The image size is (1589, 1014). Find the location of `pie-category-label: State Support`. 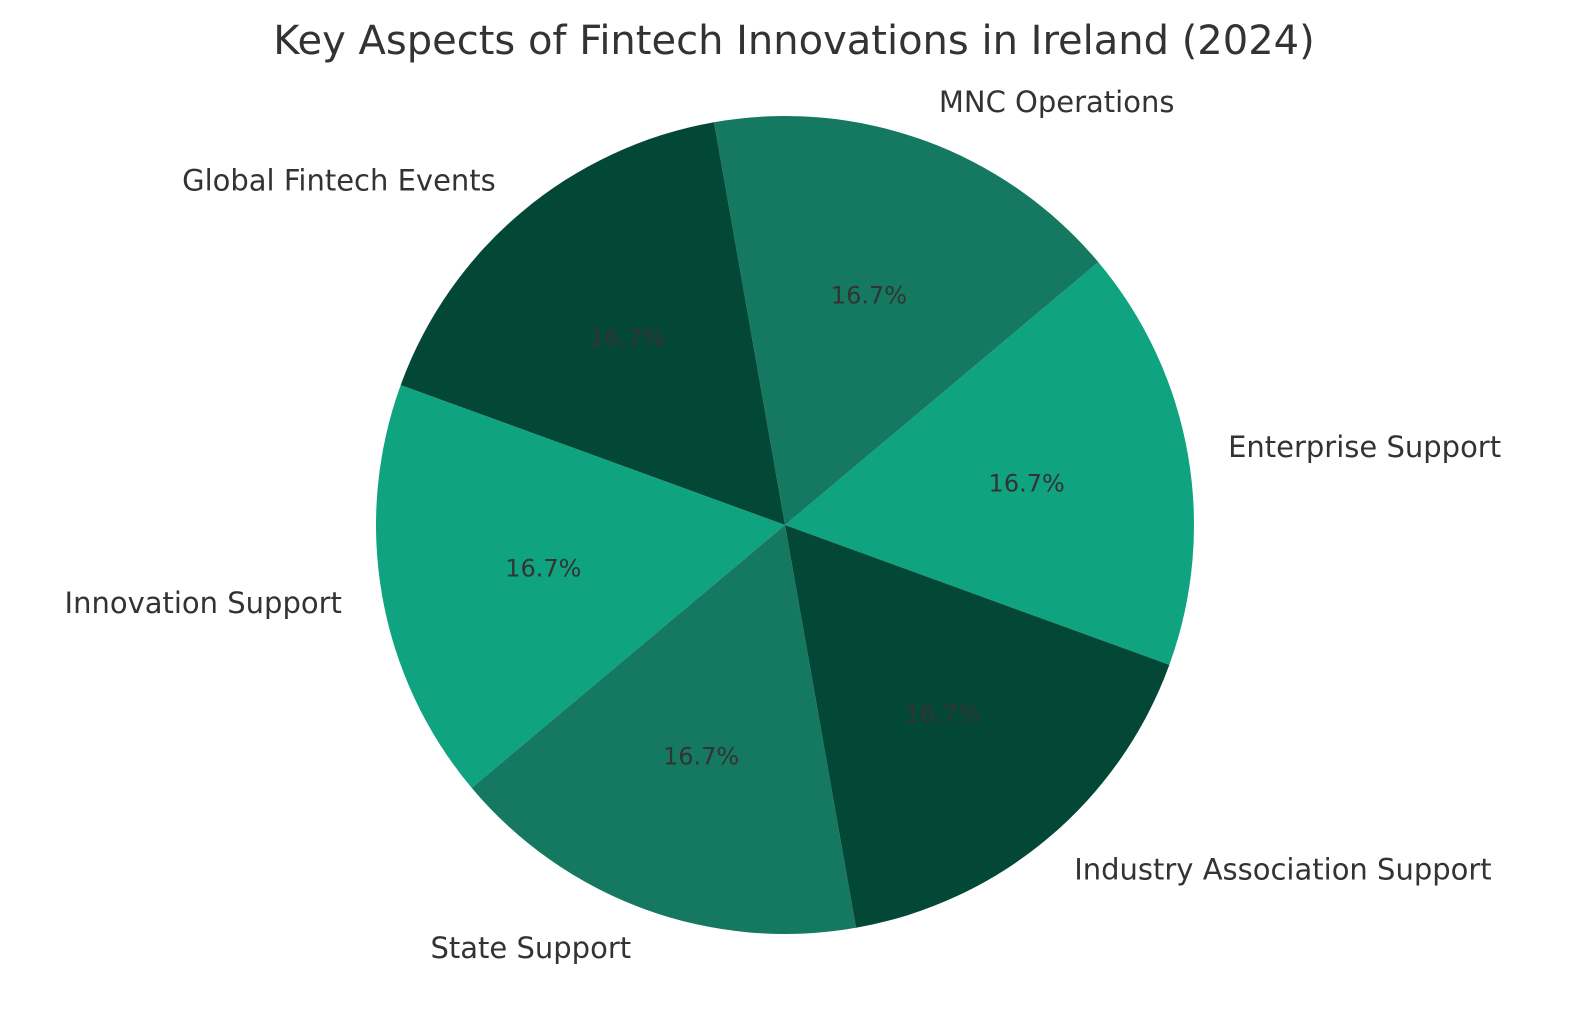

pie-category-label: State Support is located at coordinates (531, 948).